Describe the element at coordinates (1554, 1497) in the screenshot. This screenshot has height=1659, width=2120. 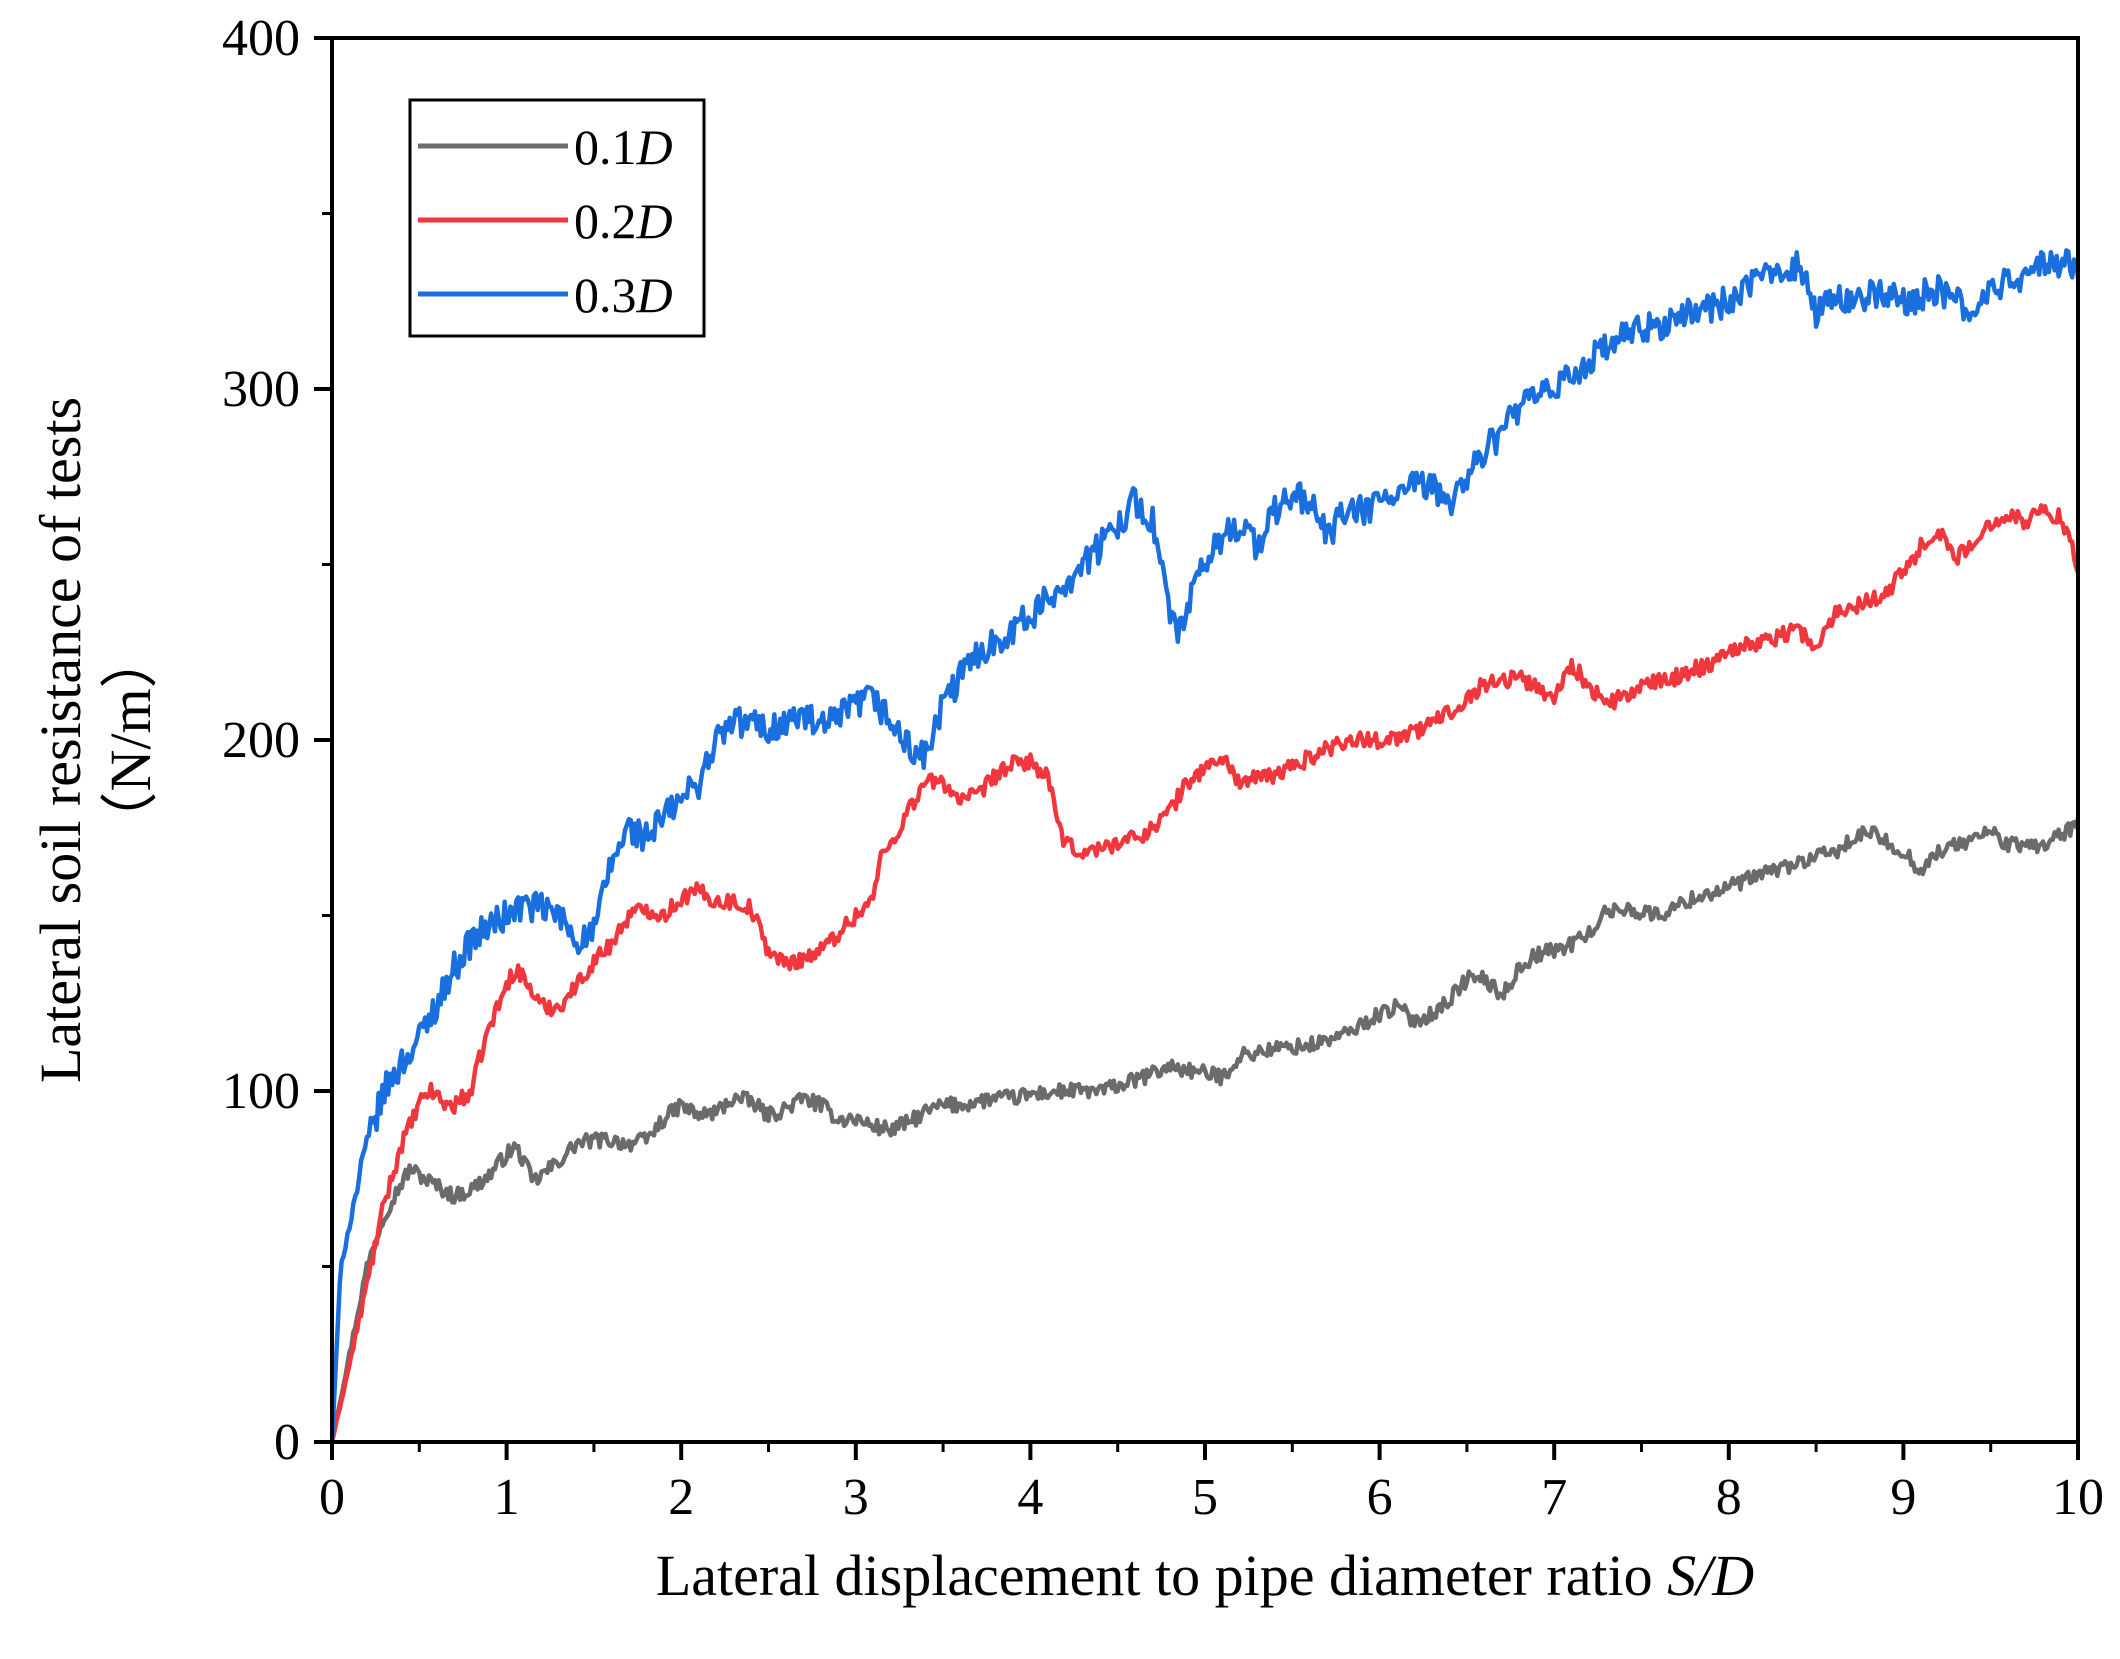
I see `x-tick-label: 7` at that location.